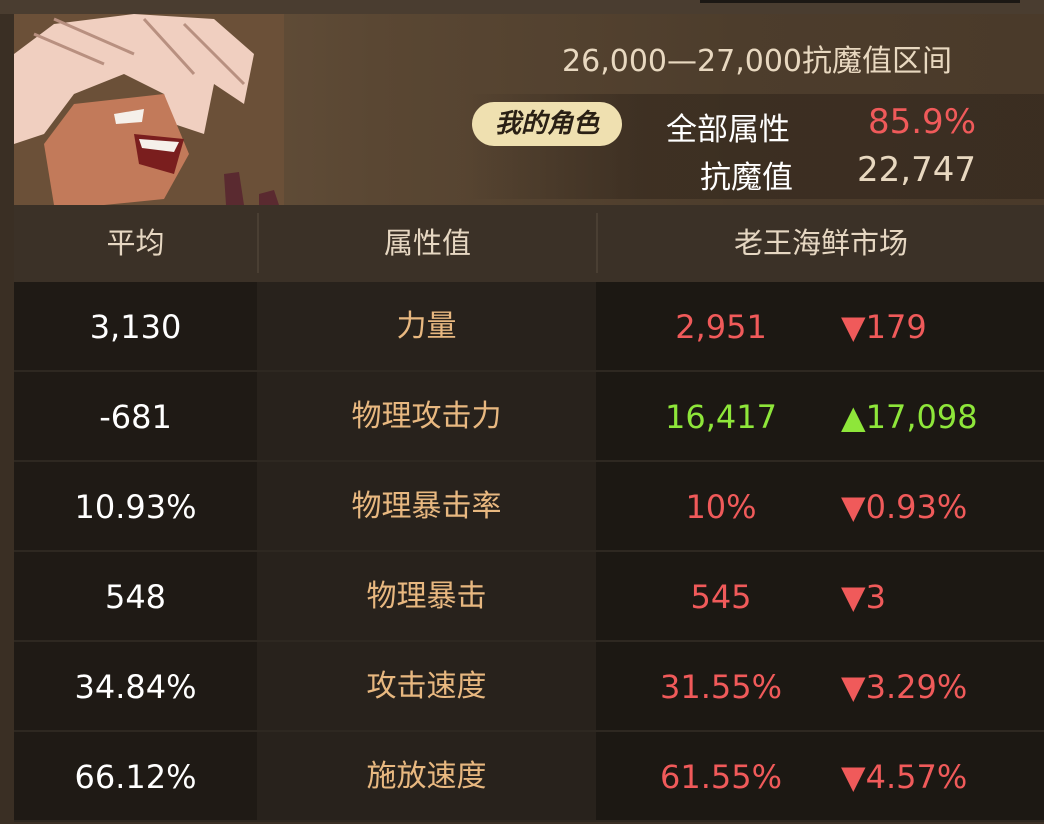  Describe the element at coordinates (757, 61) in the screenshot. I see `anti-magic-range-title: 26,000—27,000抗魔值区间` at that location.